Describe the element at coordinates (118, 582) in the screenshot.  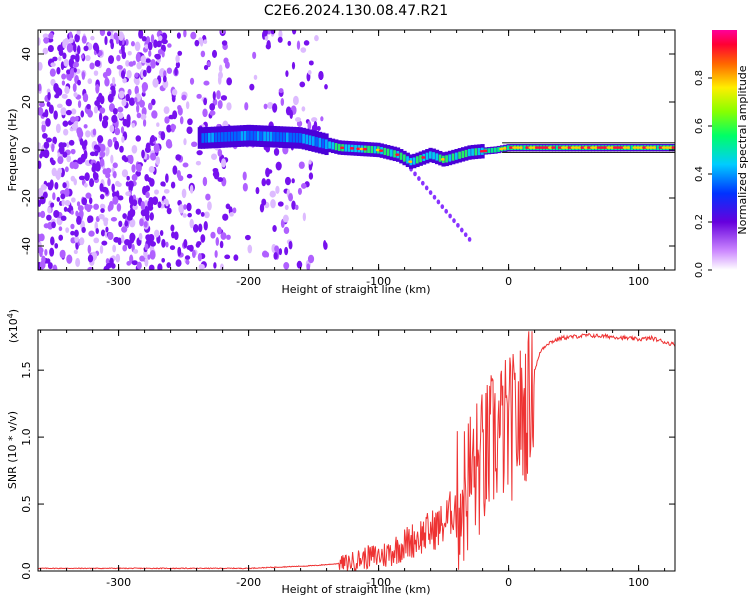
I see `snr-x-tick-label: -300` at that location.